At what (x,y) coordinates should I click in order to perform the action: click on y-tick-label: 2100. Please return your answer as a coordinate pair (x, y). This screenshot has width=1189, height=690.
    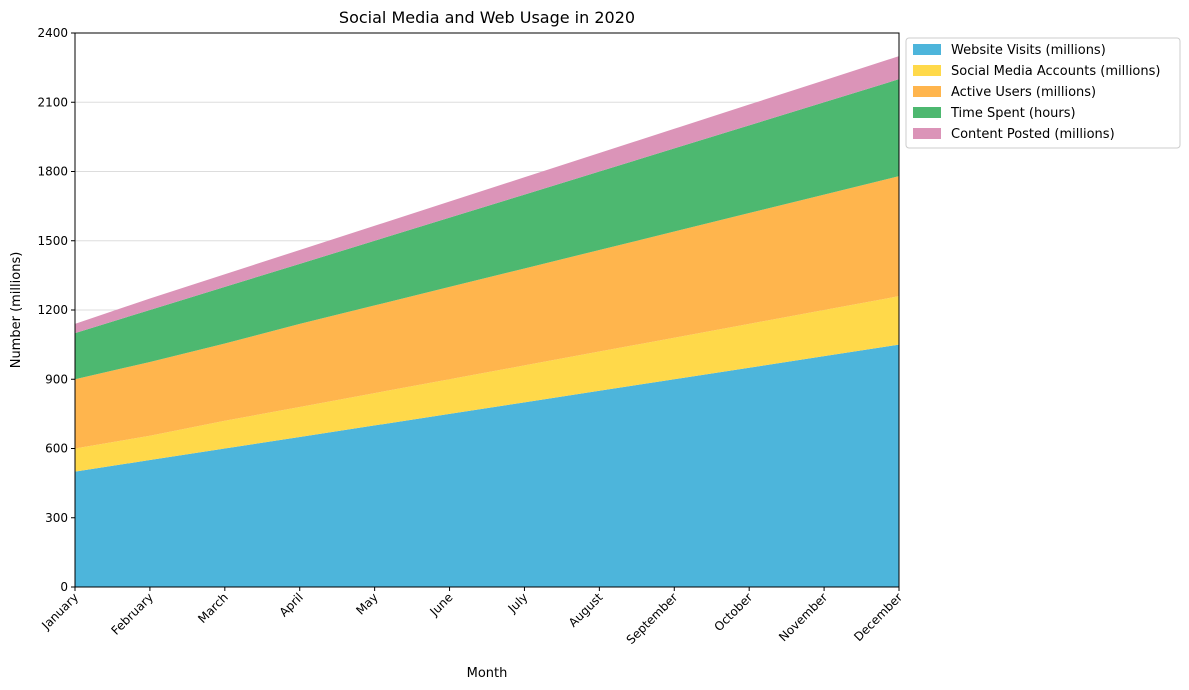
    Looking at the image, I should click on (52, 102).